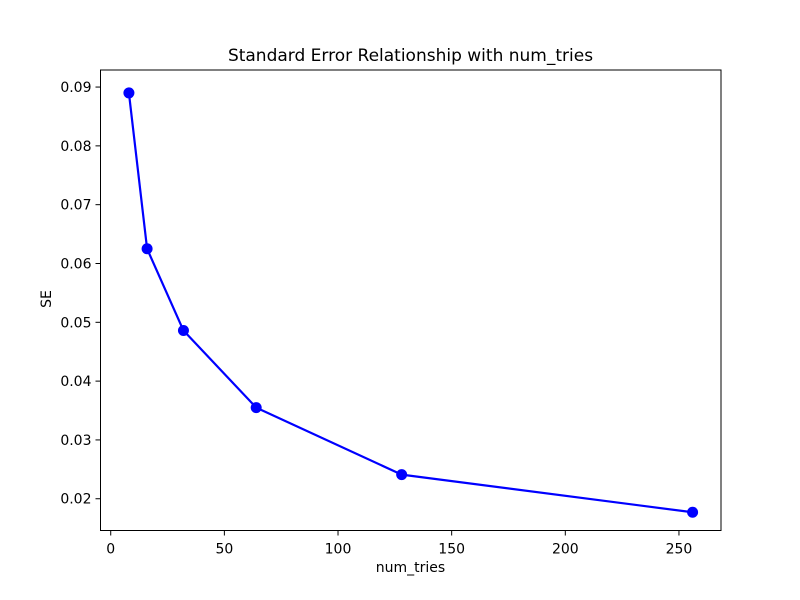  What do you see at coordinates (410, 568) in the screenshot?
I see `x-axis-label: num_tries` at bounding box center [410, 568].